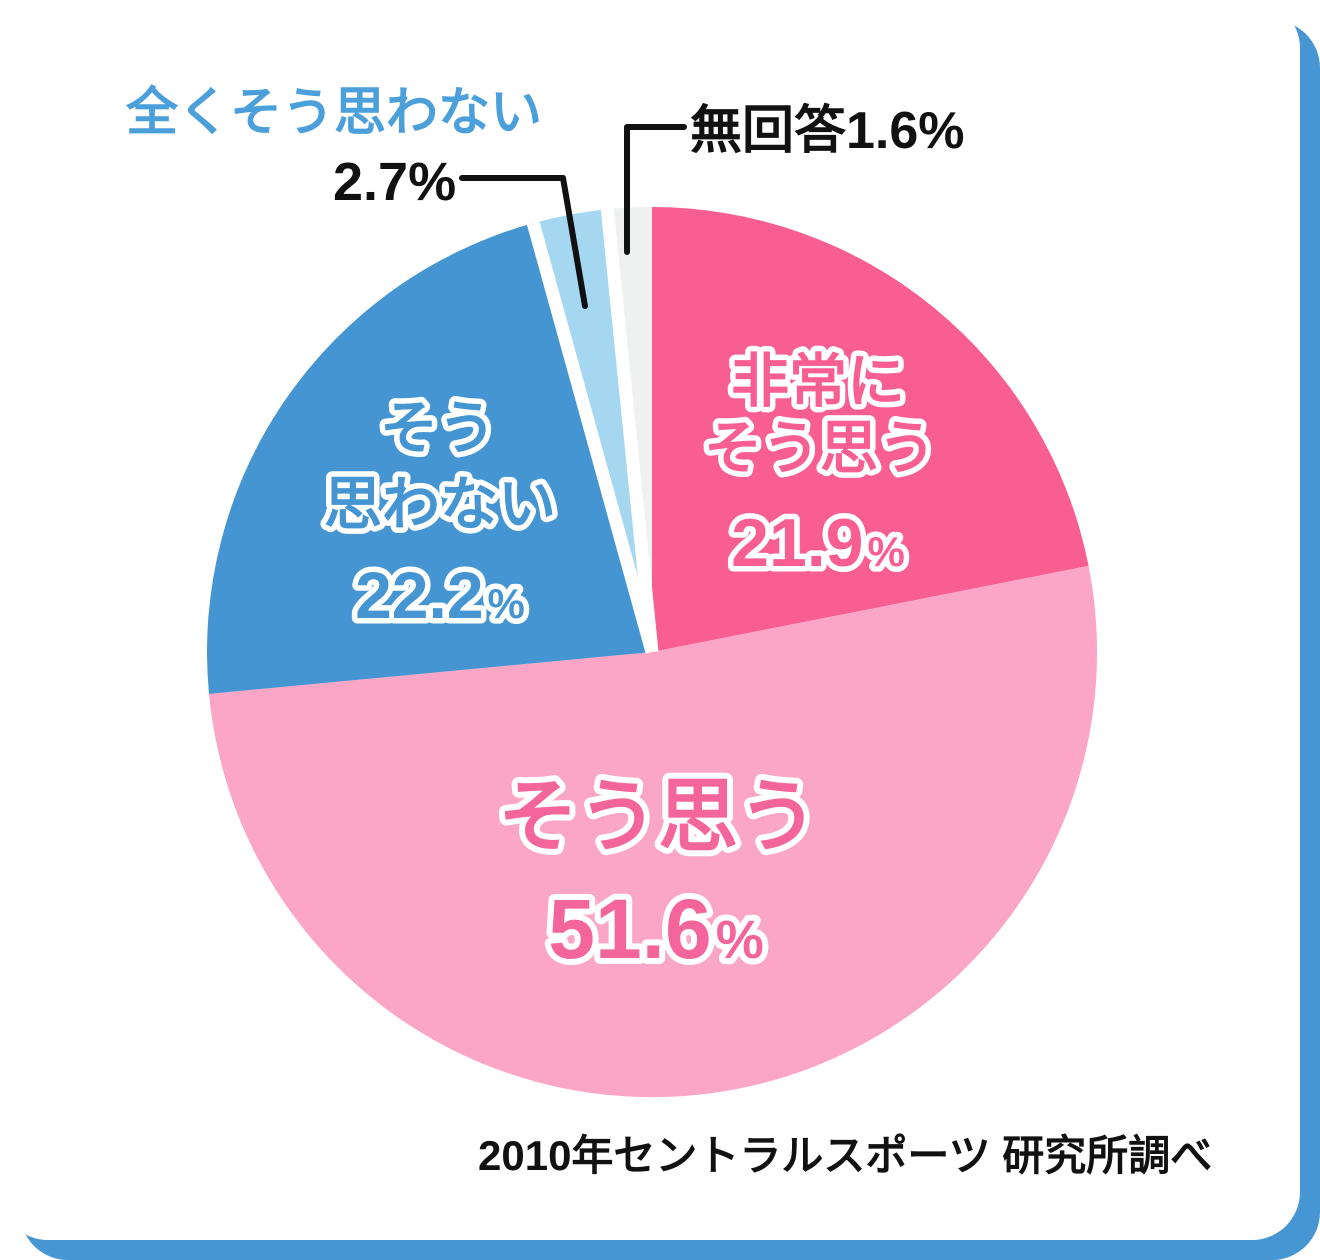 This screenshot has width=1320, height=1260. Describe the element at coordinates (658, 816) in the screenshot. I see `slice-label-1: そう思う` at that location.